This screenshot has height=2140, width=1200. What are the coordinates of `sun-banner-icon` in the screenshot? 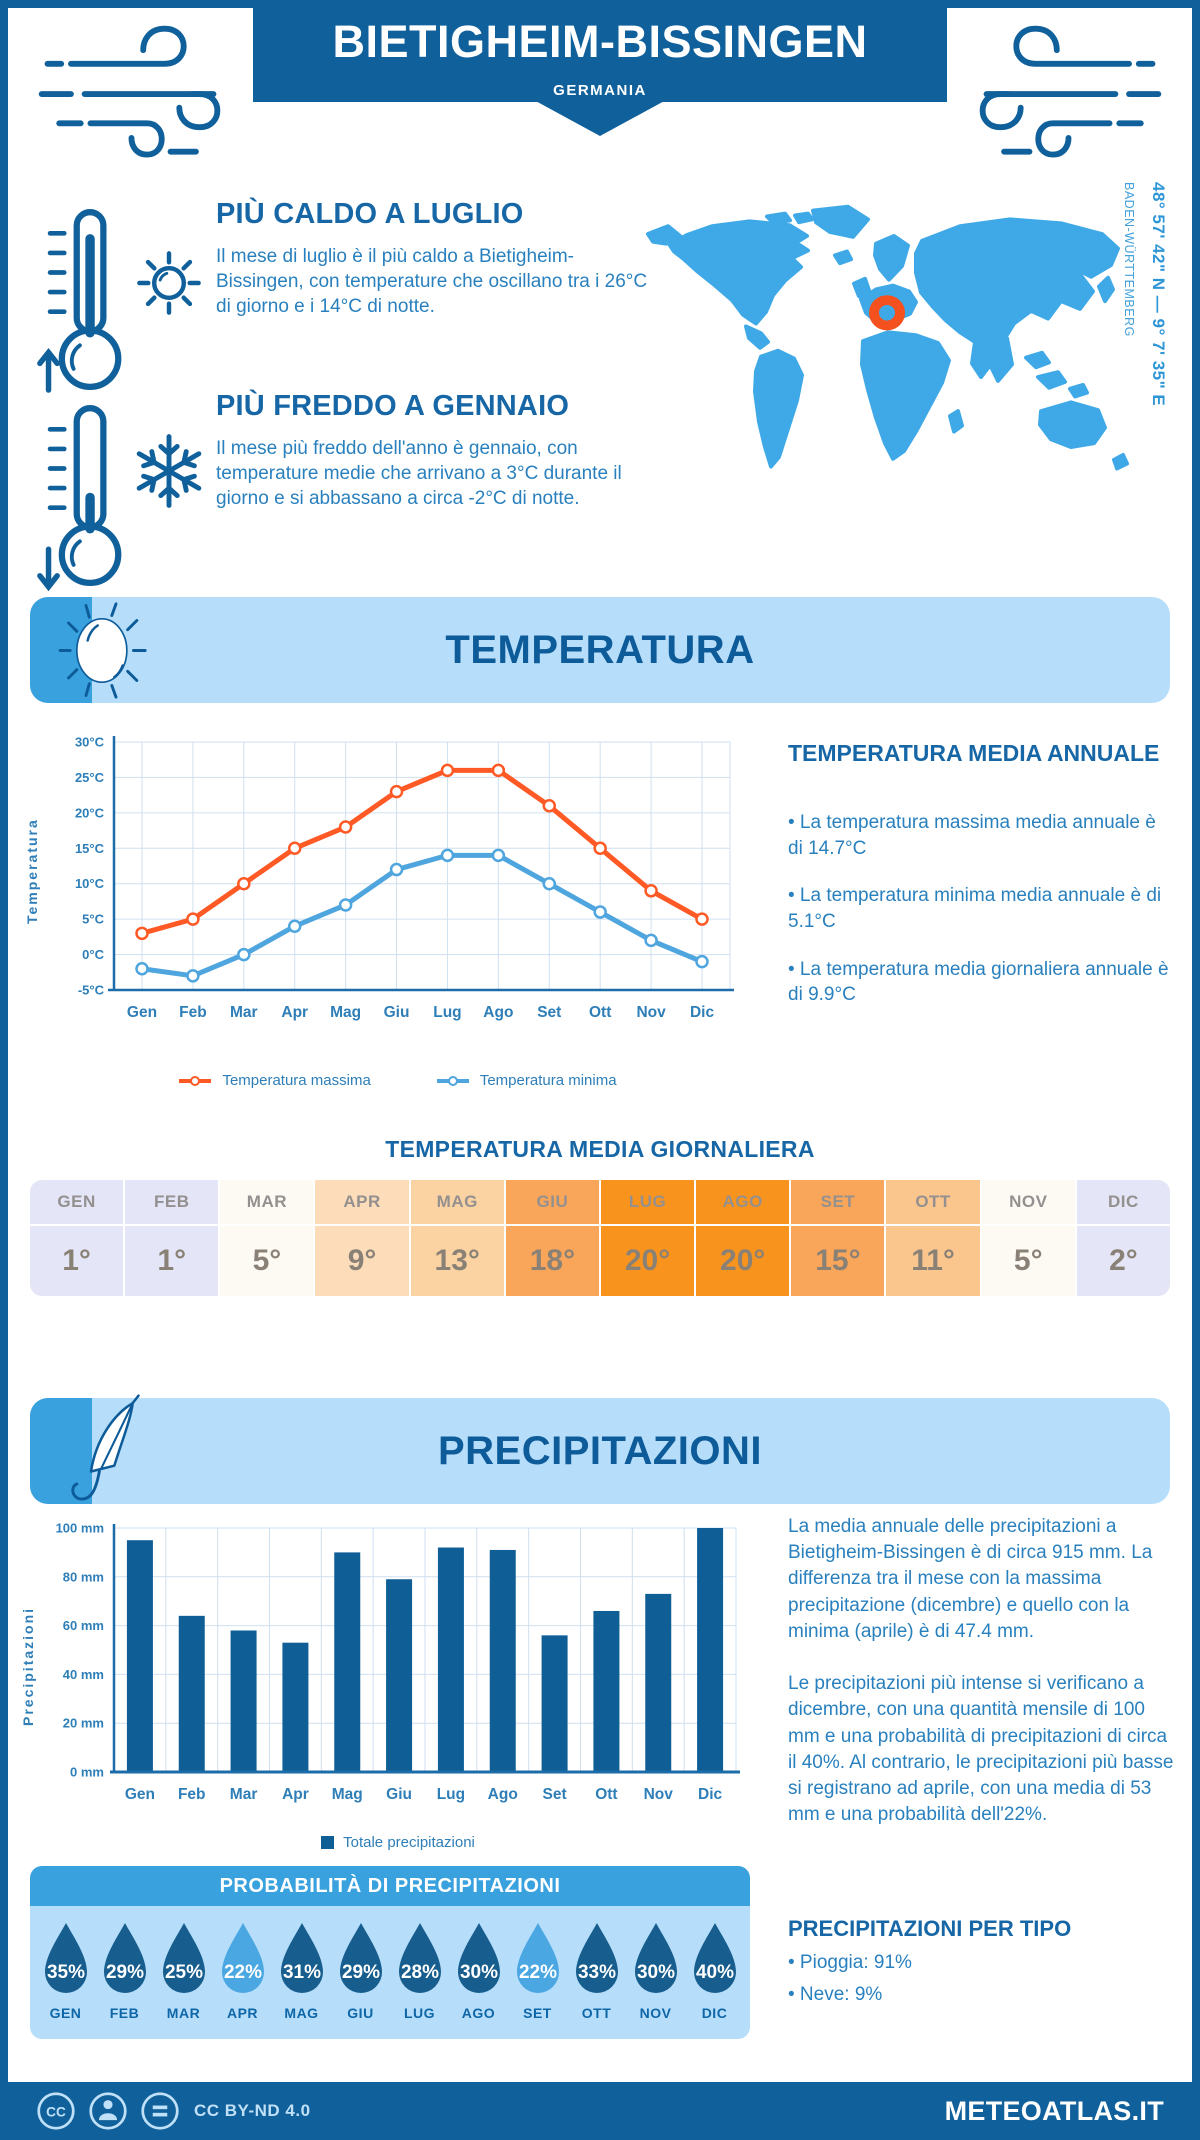 It's located at (102, 650).